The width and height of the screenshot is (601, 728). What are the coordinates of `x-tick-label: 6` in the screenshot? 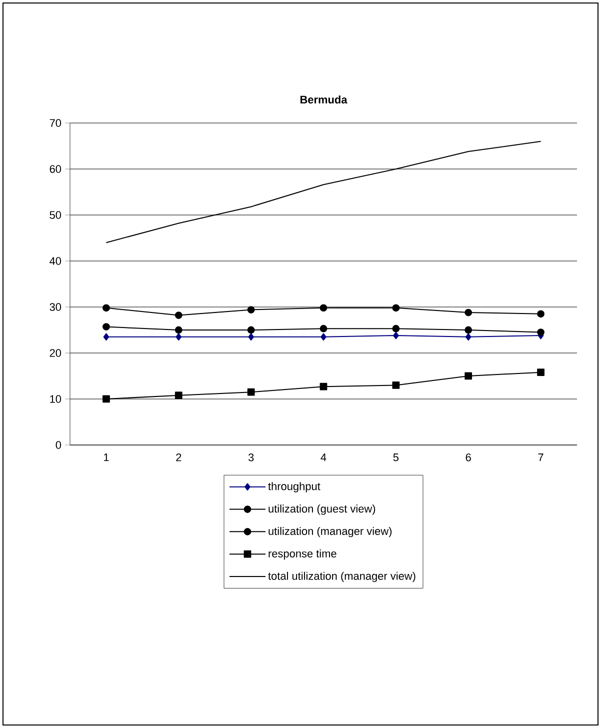 It's located at (468, 458).